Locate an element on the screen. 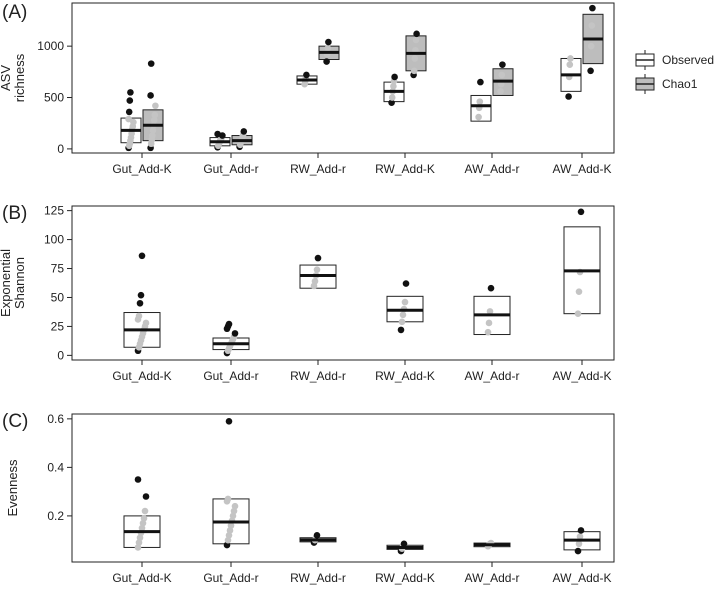 This screenshot has width=724, height=592. y-tick-label: 0.6 is located at coordinates (55, 419).